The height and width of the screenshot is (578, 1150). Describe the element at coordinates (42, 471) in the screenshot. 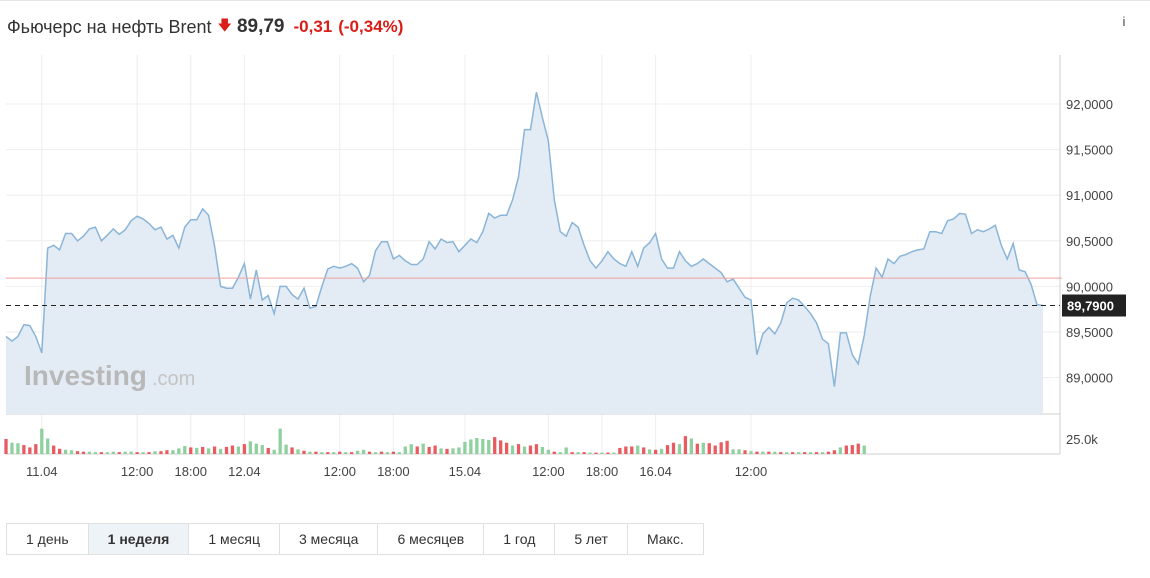

I see `x-tick-label: 11.04` at that location.